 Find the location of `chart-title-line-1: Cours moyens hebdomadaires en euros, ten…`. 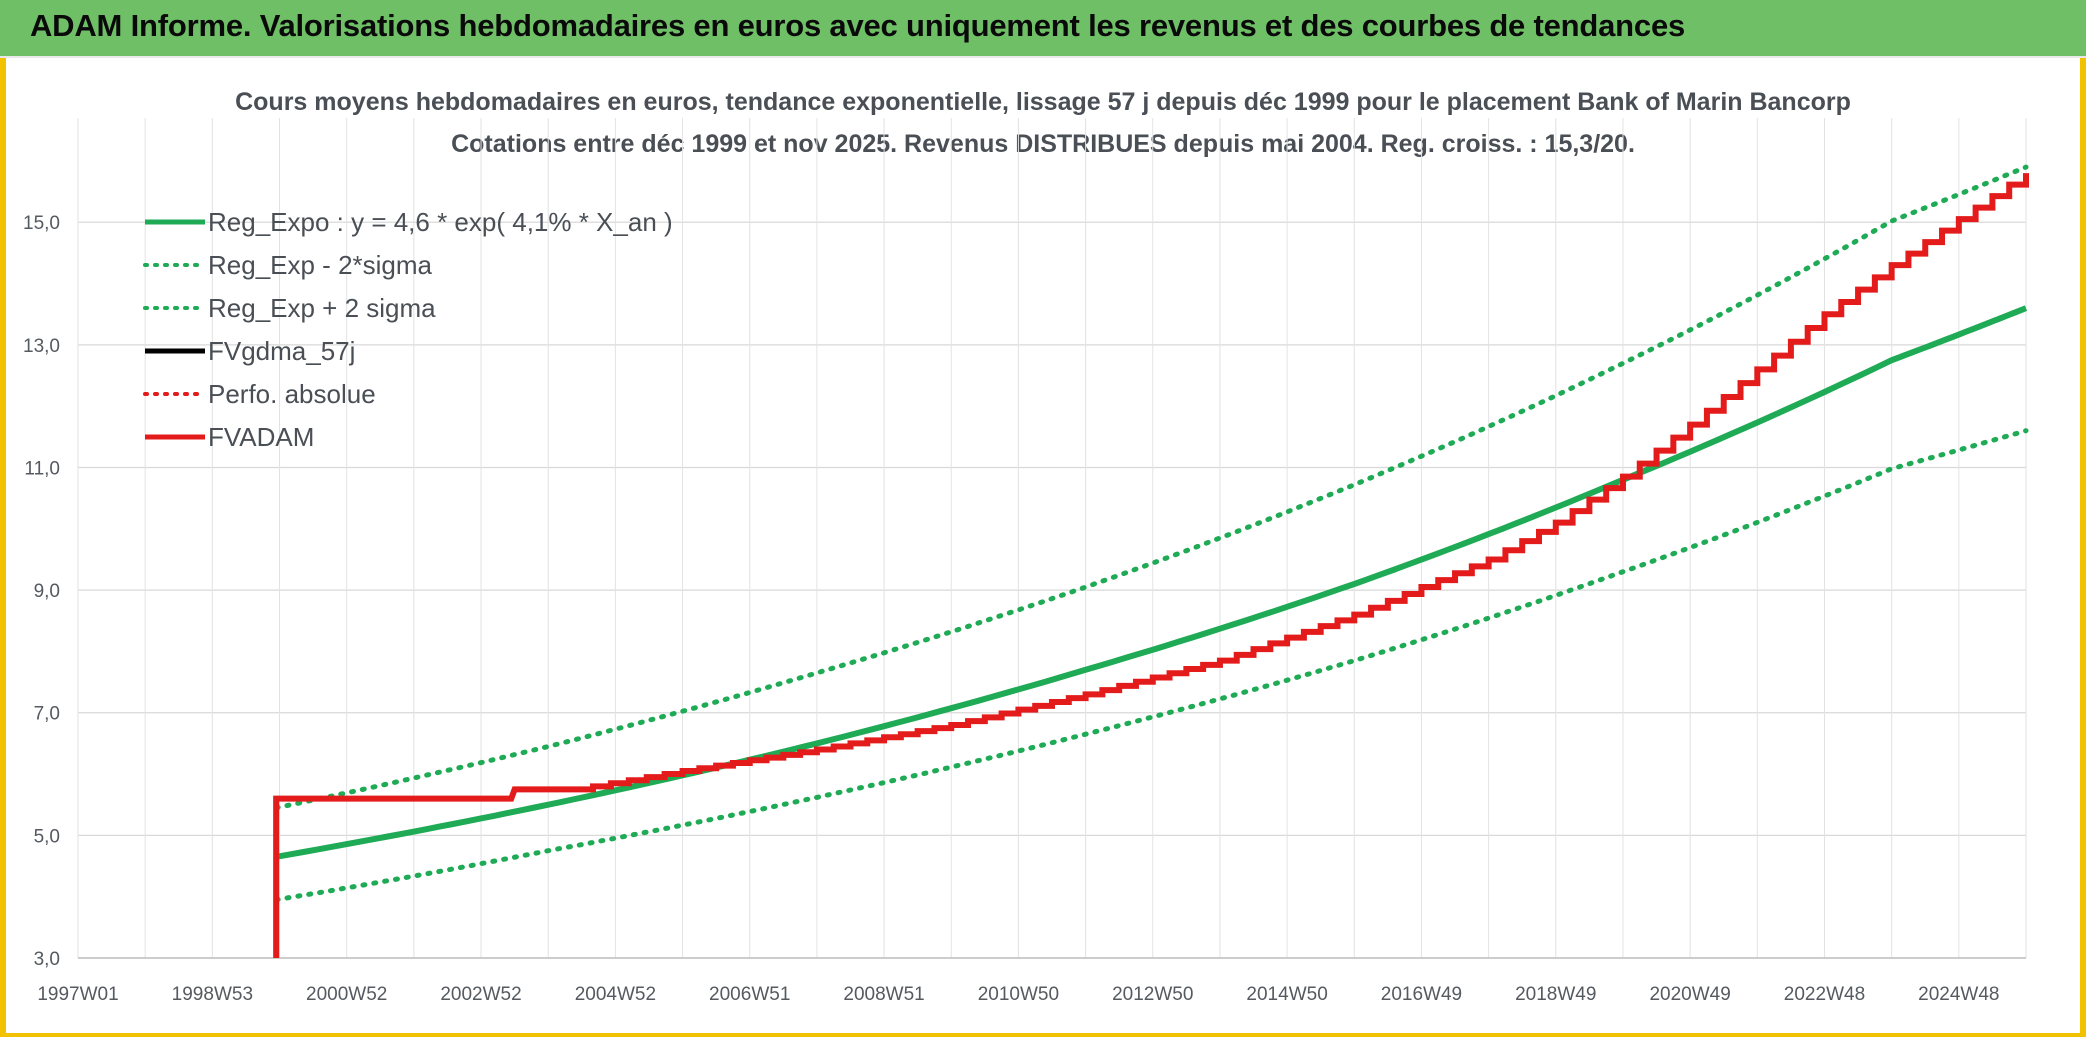

chart-title-line-1: Cours moyens hebdomadaires en euros, ten… is located at coordinates (1043, 102).